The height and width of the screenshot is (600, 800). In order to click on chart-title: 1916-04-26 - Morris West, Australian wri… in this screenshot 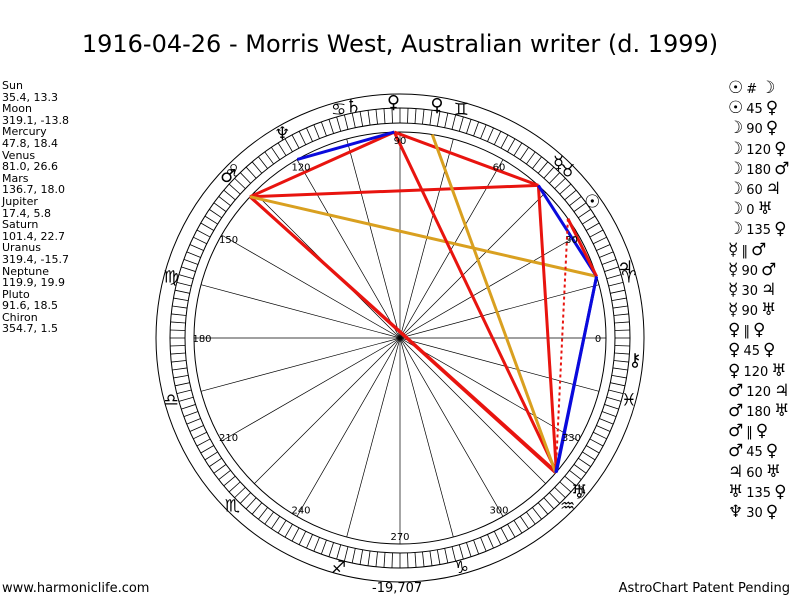, I will do `click(400, 44)`.